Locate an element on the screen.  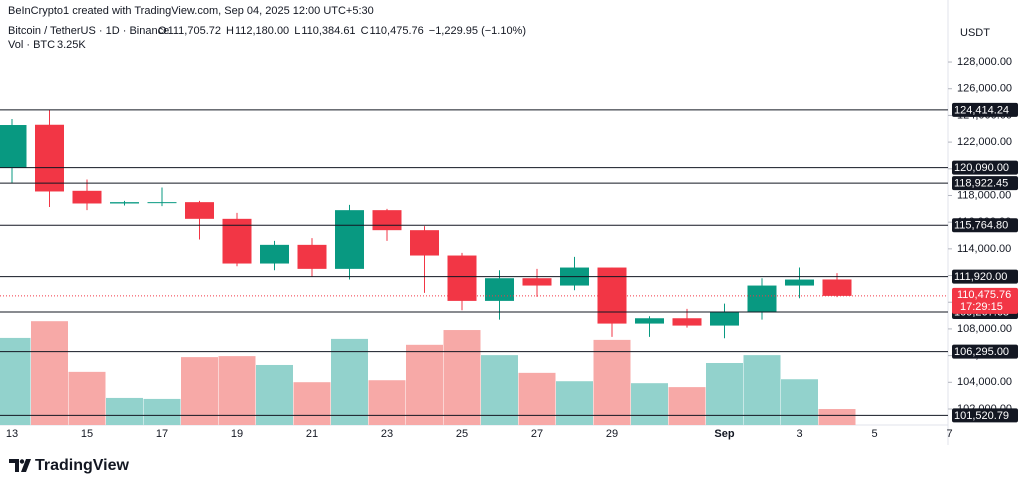
ohlc-key: H is located at coordinates (230, 31).